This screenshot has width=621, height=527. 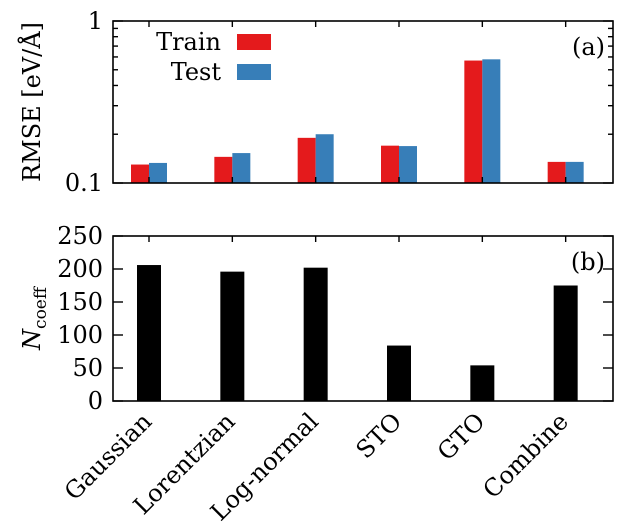 I want to click on bar-train-sto, so click(x=390, y=164).